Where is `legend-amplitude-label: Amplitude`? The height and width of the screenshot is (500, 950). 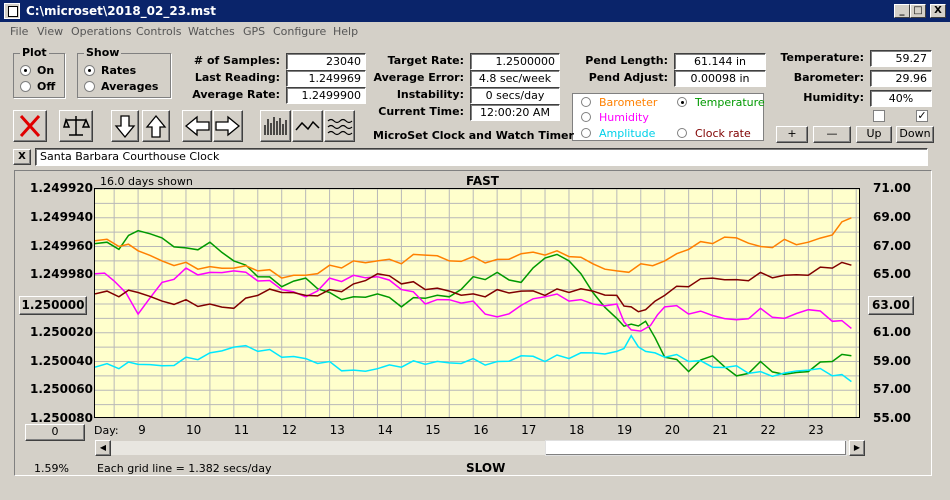 legend-amplitude-label: Amplitude is located at coordinates (627, 133).